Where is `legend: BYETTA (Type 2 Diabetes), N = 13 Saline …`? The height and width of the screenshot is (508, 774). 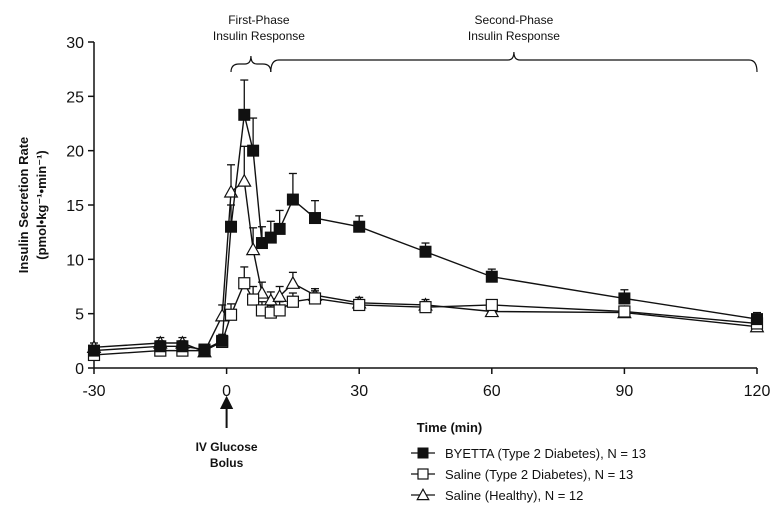
legend: BYETTA (Type 2 Diabetes), N = 13 Saline … is located at coordinates (528, 474).